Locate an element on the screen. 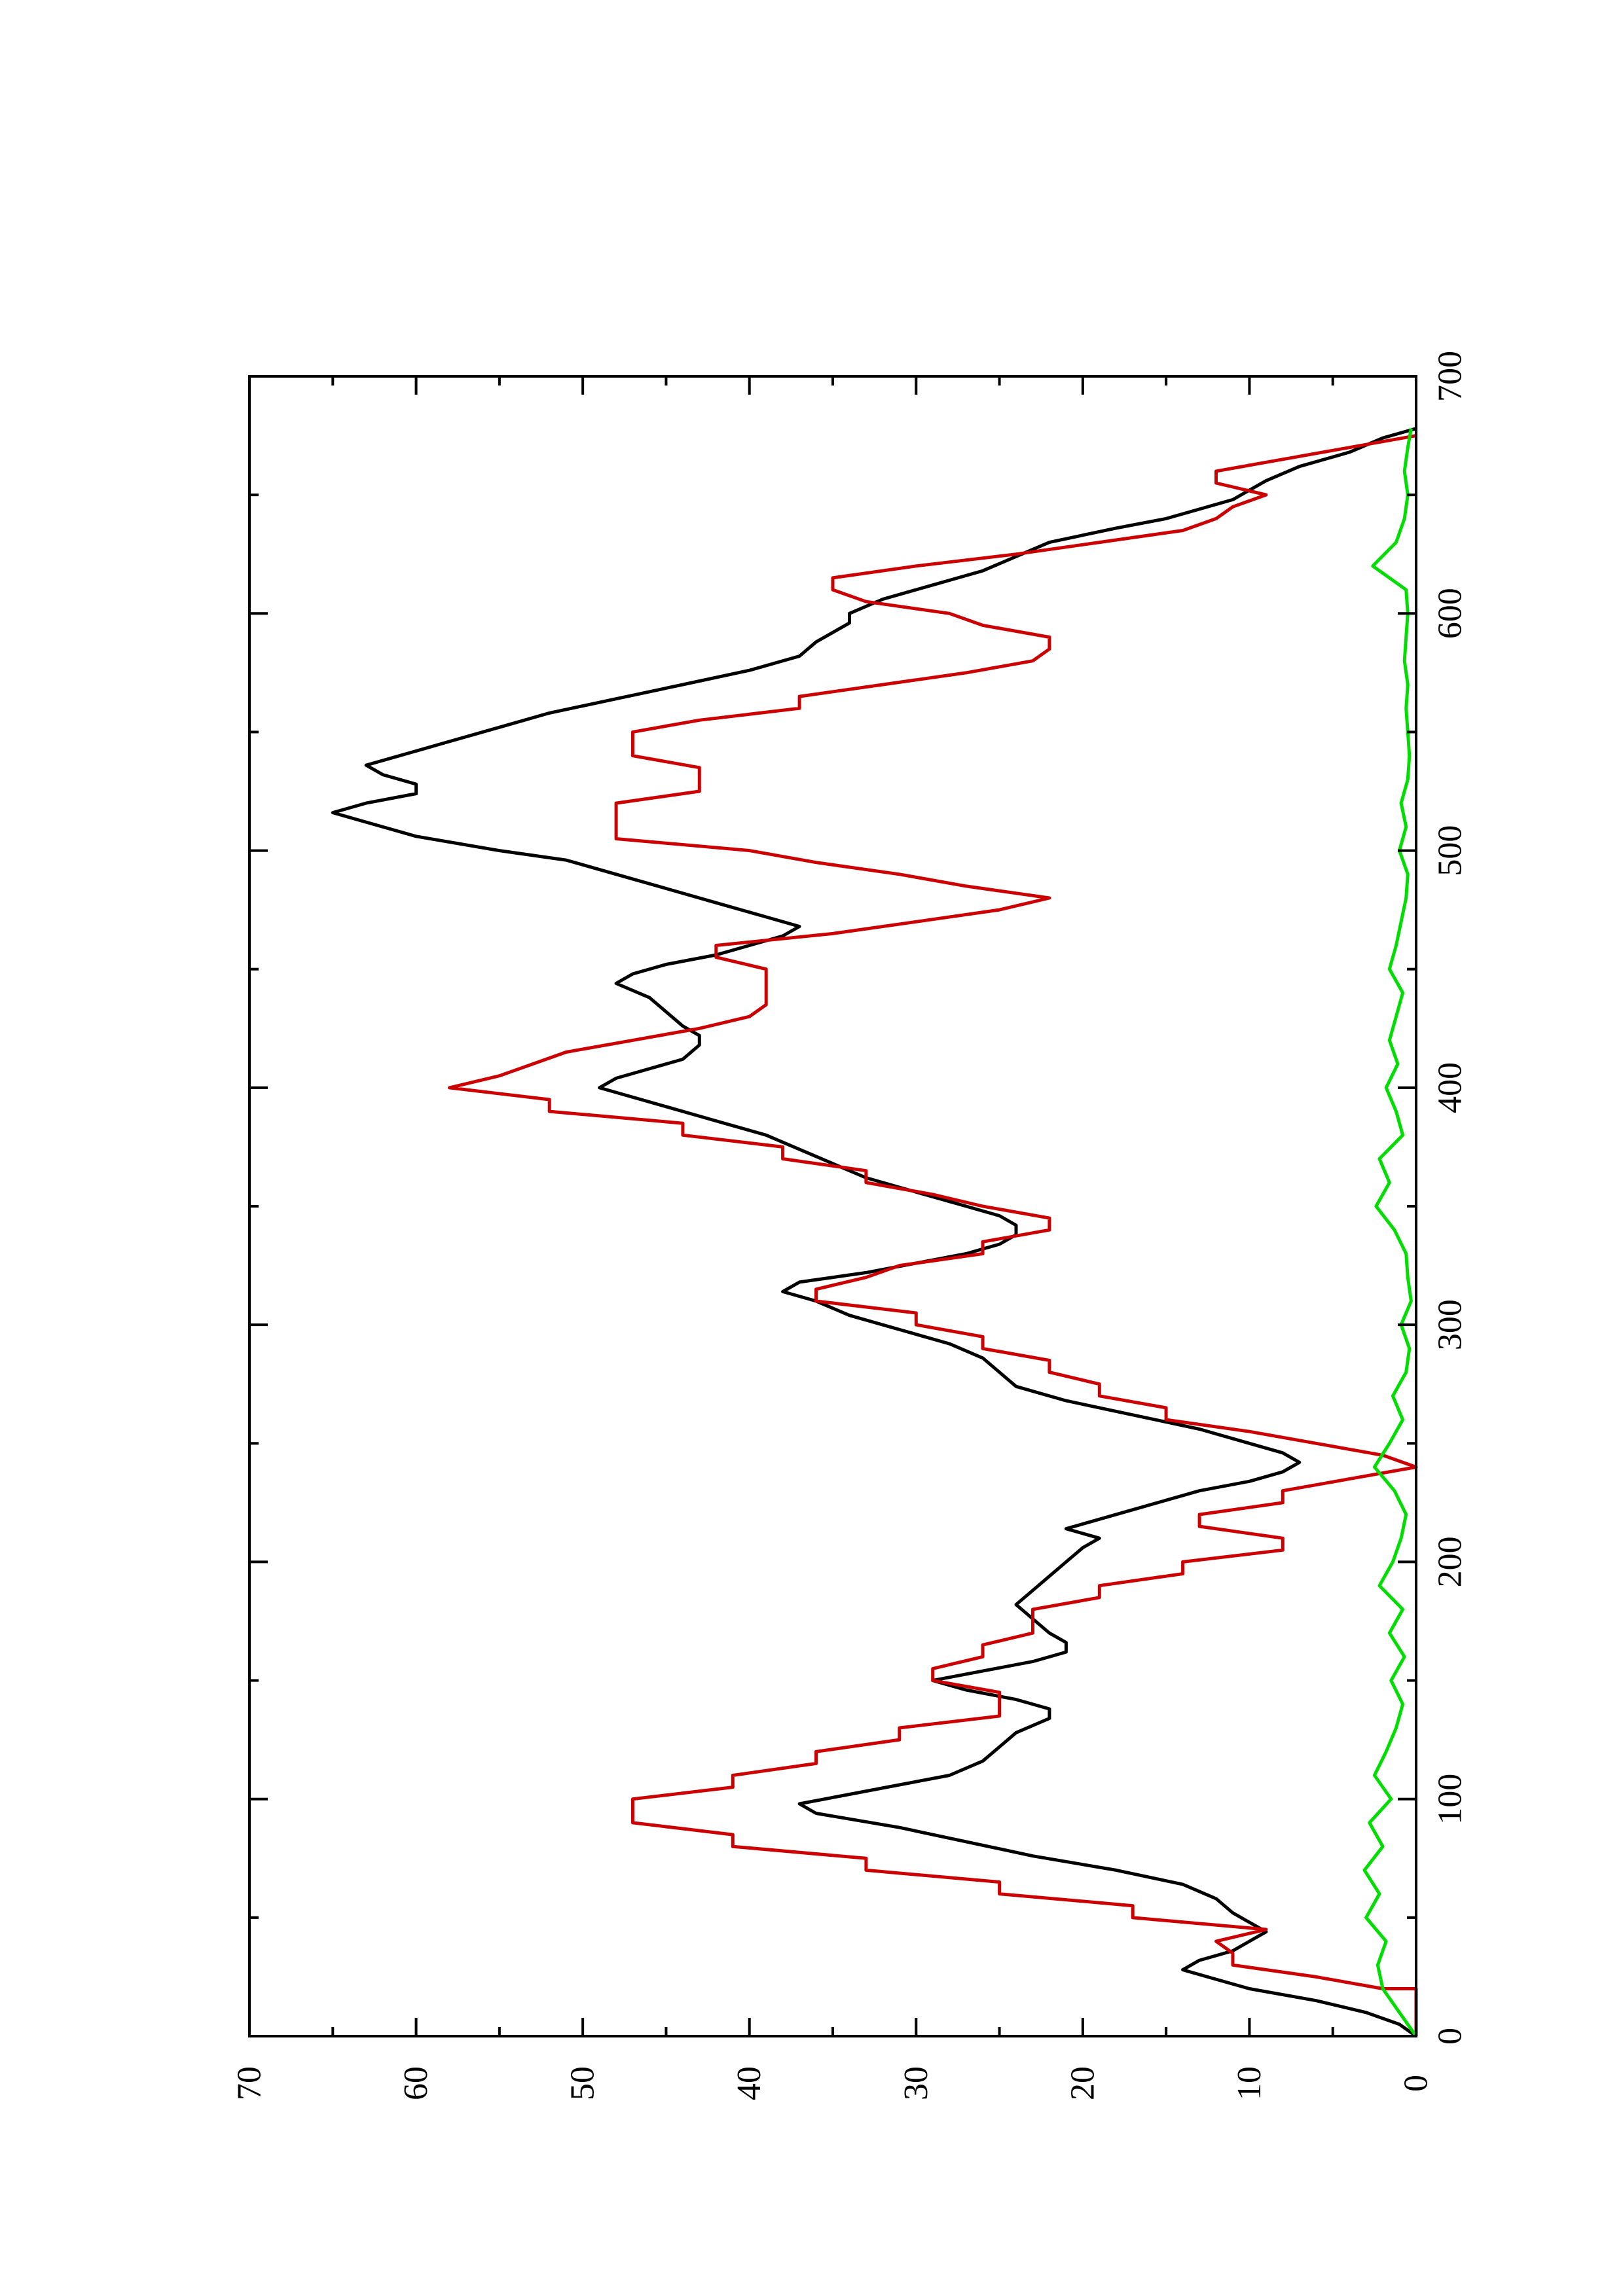  y-tick-label: 40 is located at coordinates (749, 2083).